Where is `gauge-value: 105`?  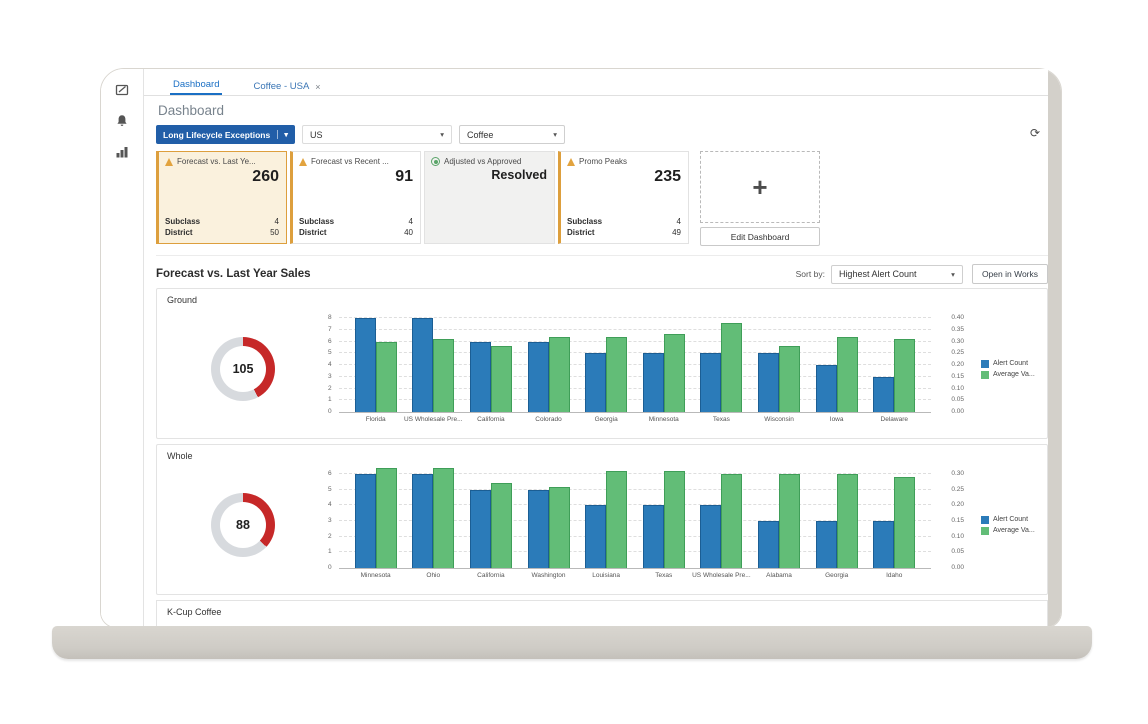 gauge-value: 105 is located at coordinates (243, 369).